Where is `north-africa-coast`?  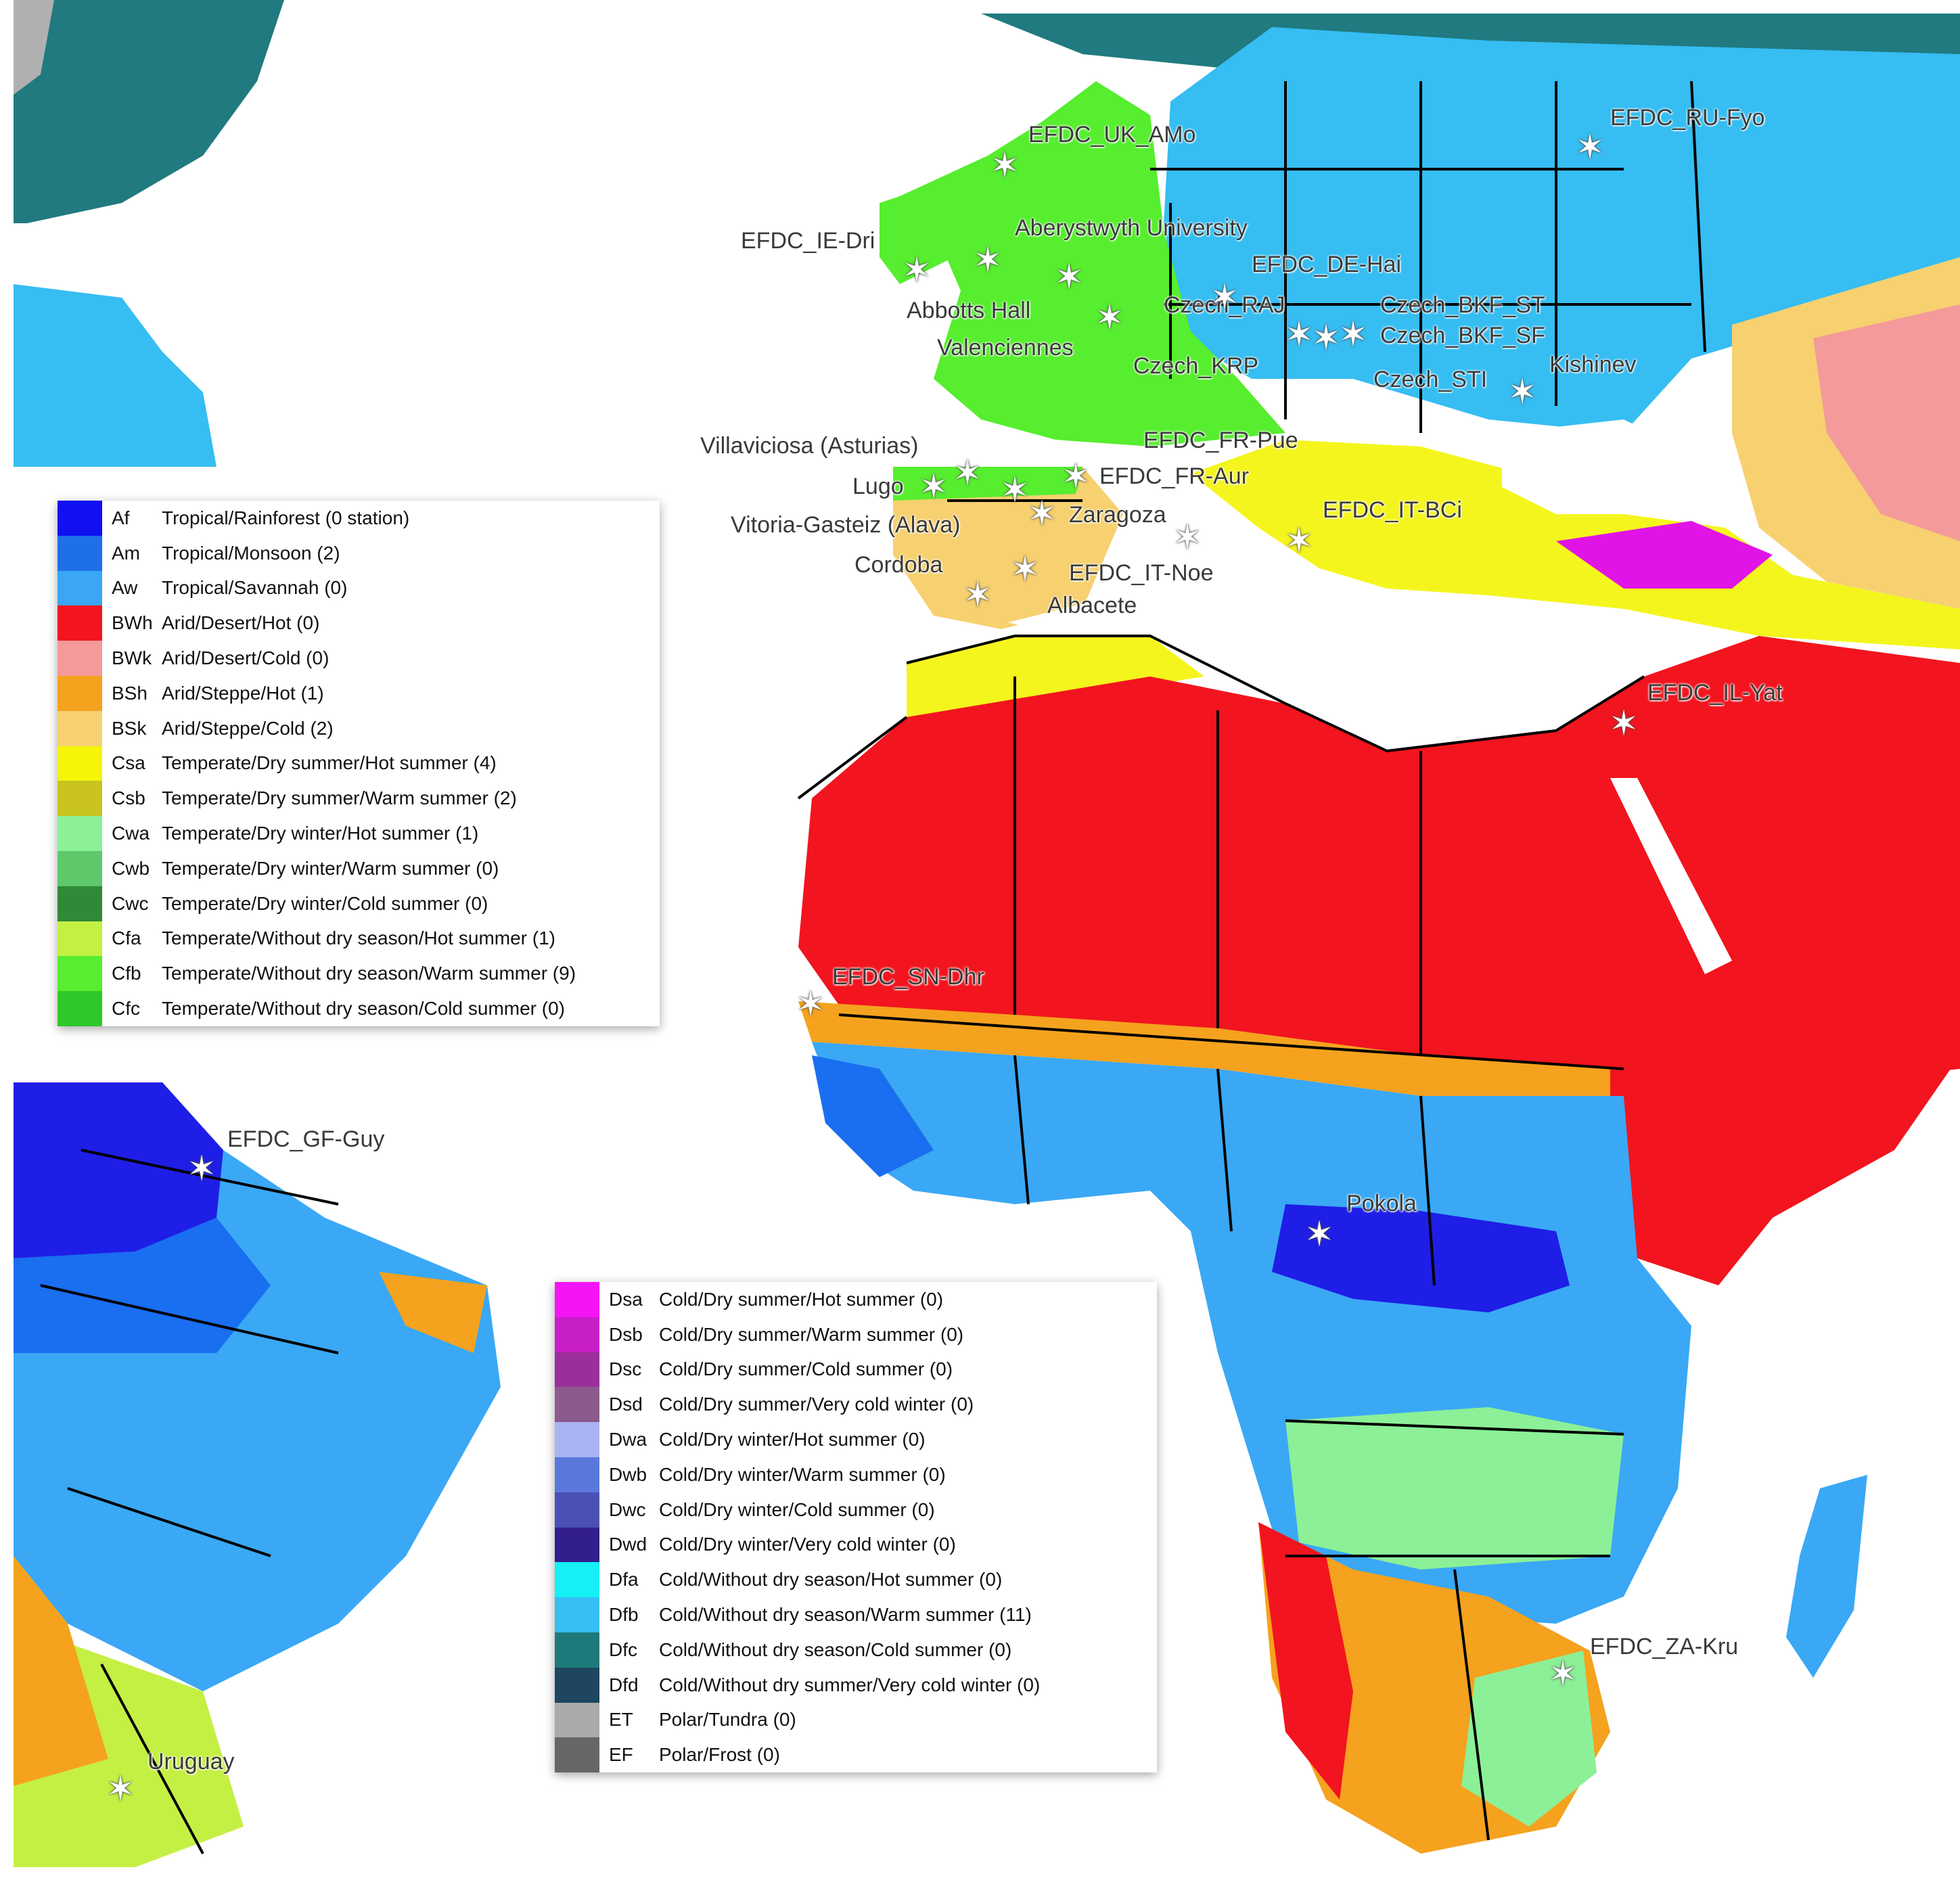
north-africa-coast is located at coordinates (1055, 680).